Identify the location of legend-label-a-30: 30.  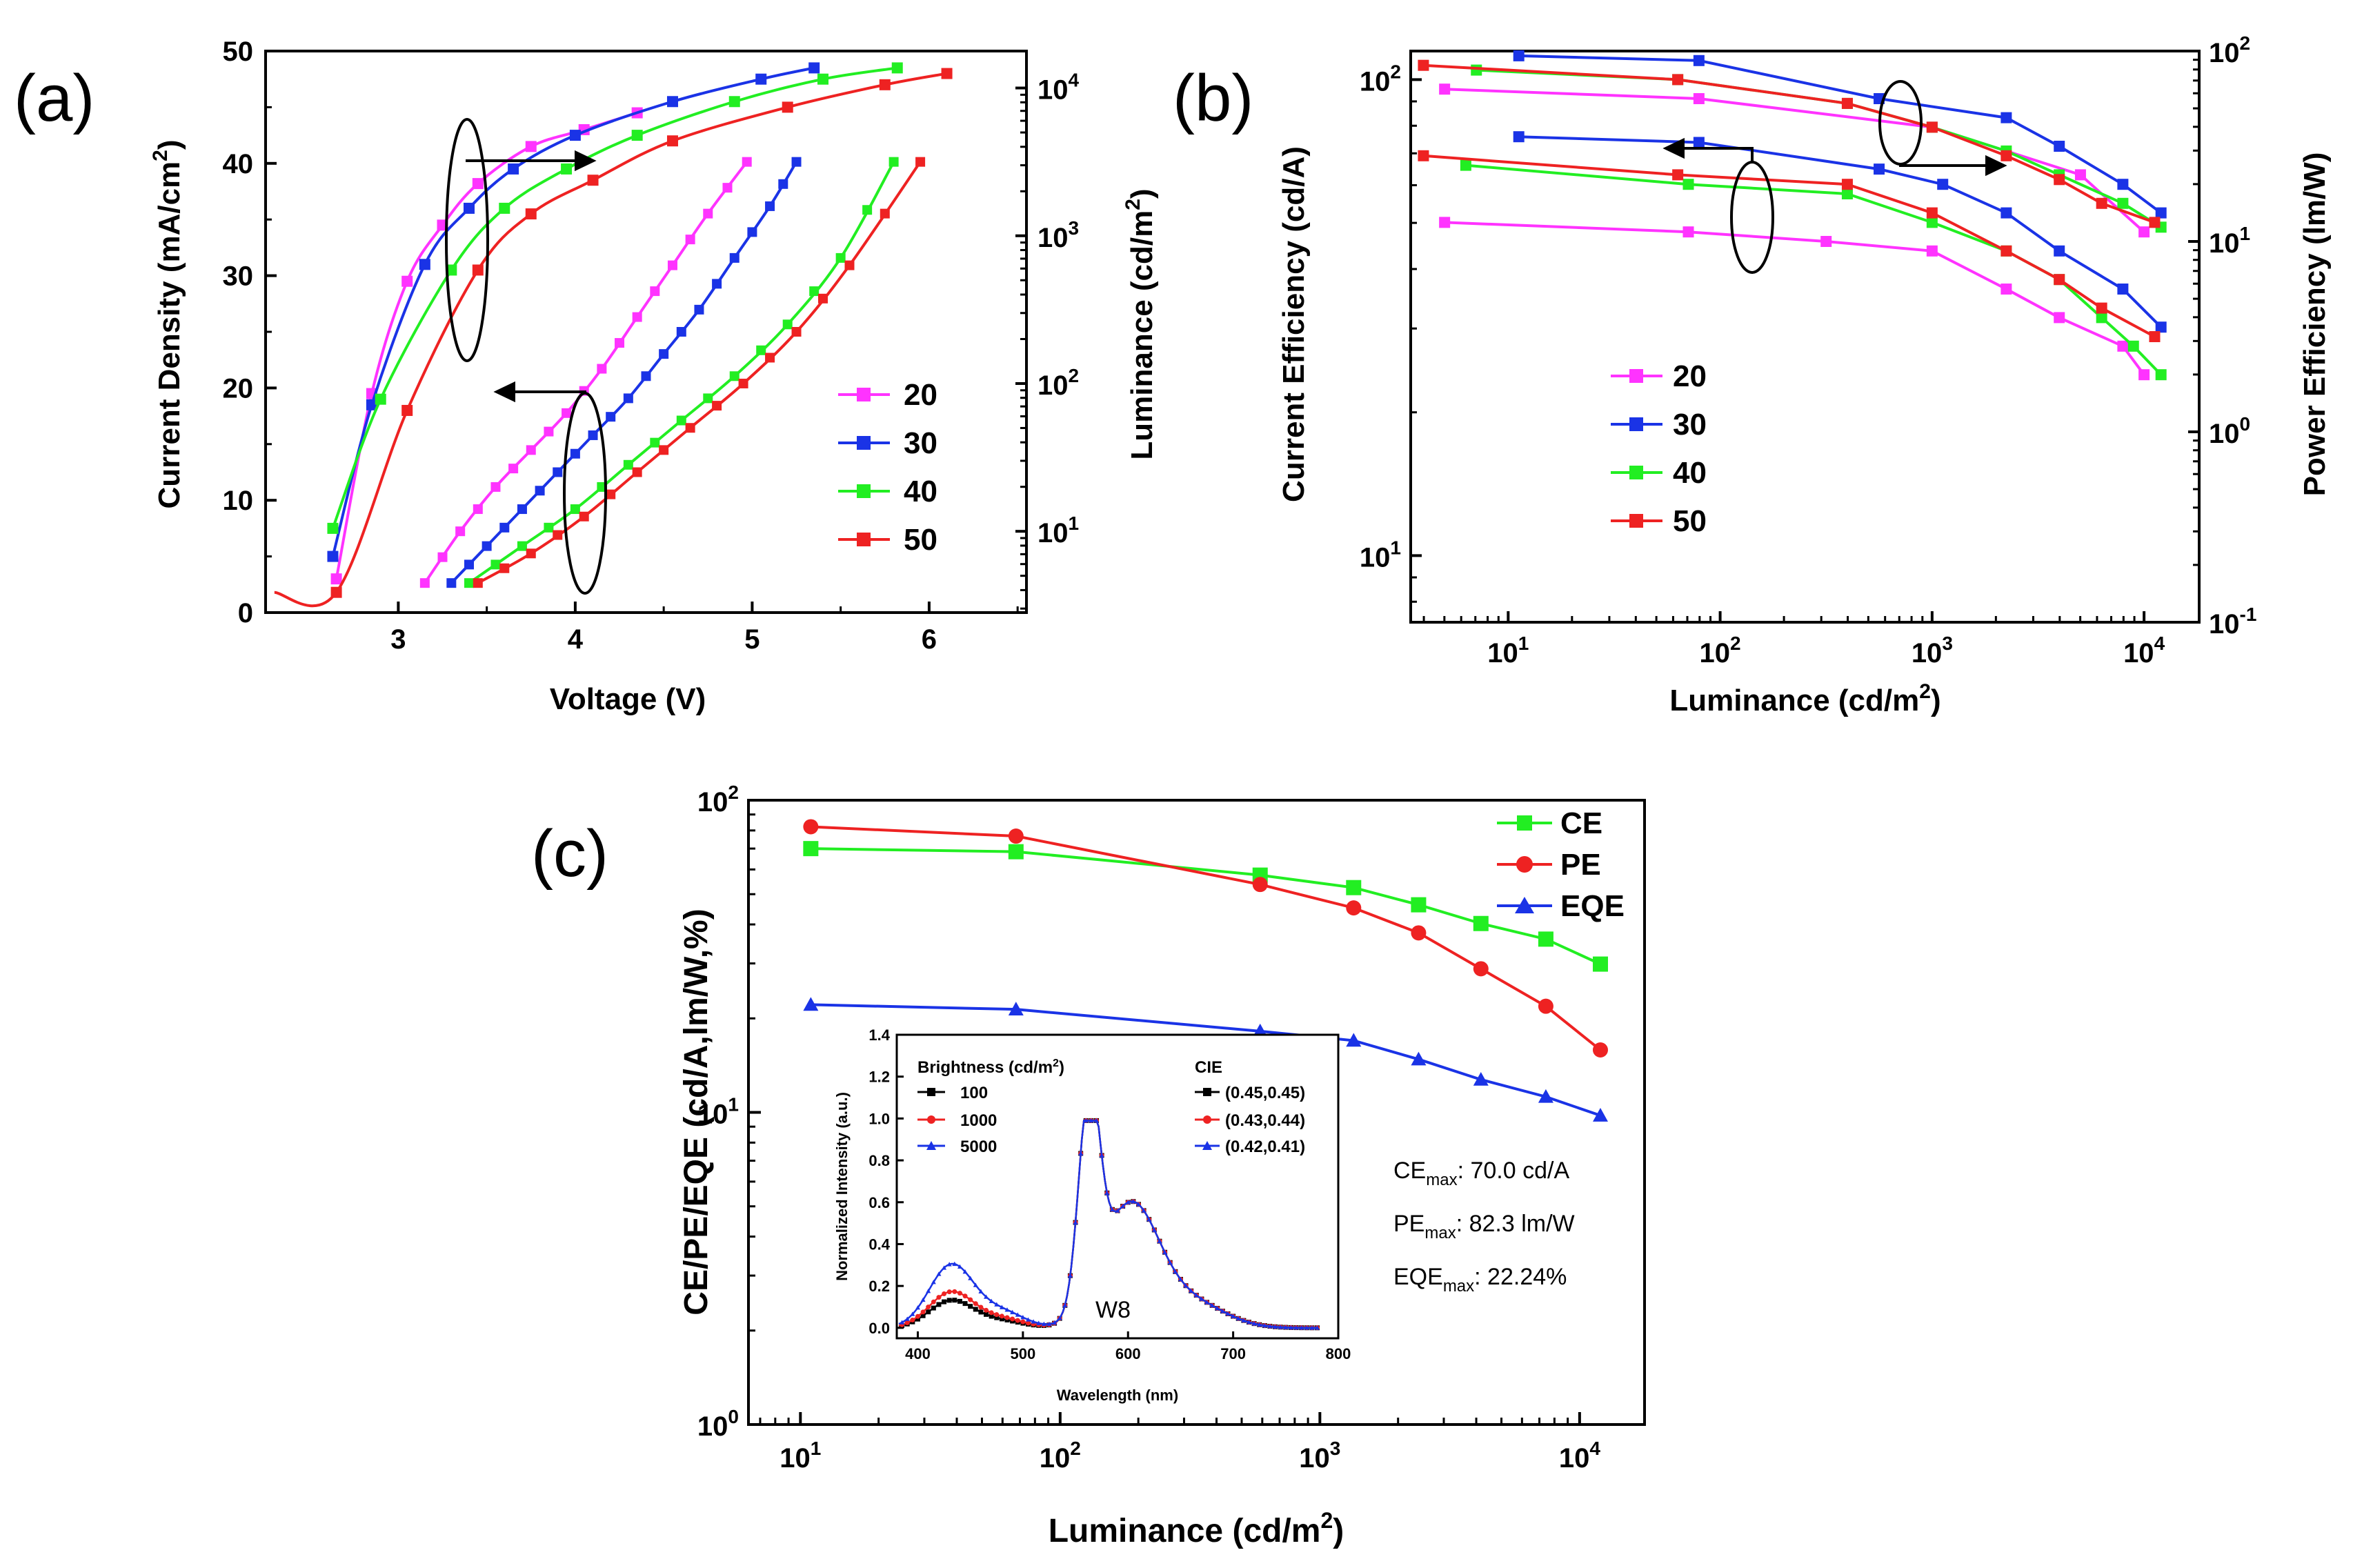
(920, 443).